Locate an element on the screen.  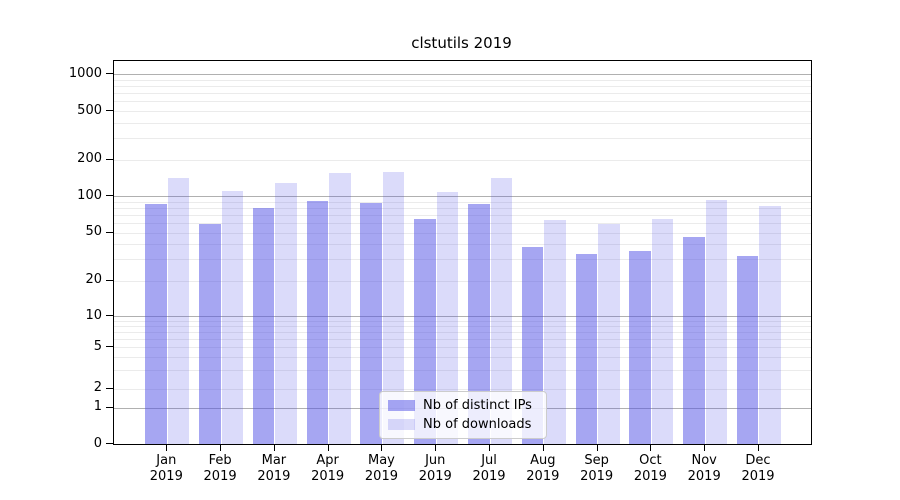
bar-distinct-ips-oct is located at coordinates (640, 347).